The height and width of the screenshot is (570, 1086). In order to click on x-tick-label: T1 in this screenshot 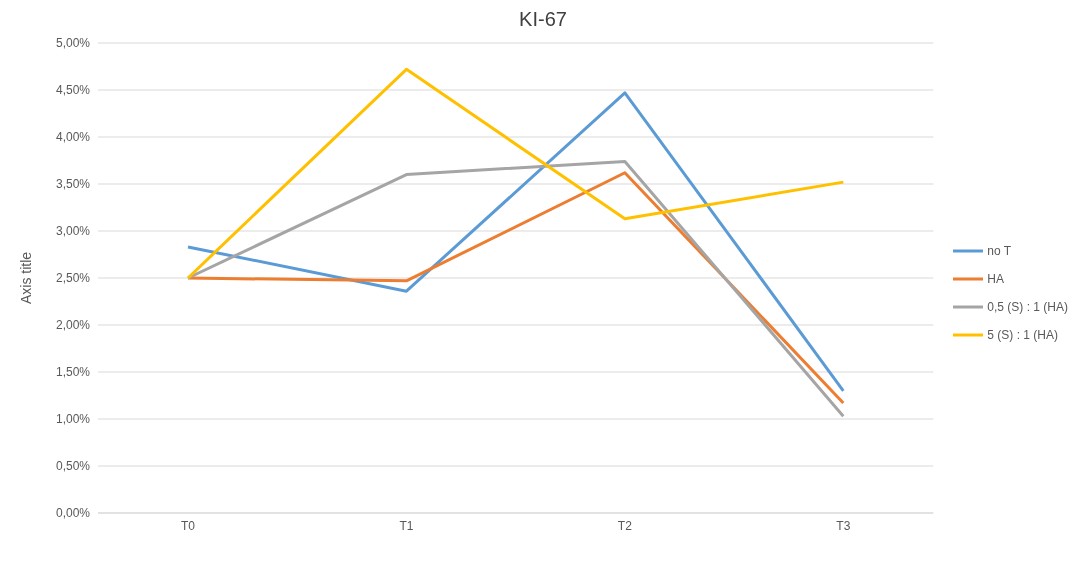, I will do `click(406, 525)`.